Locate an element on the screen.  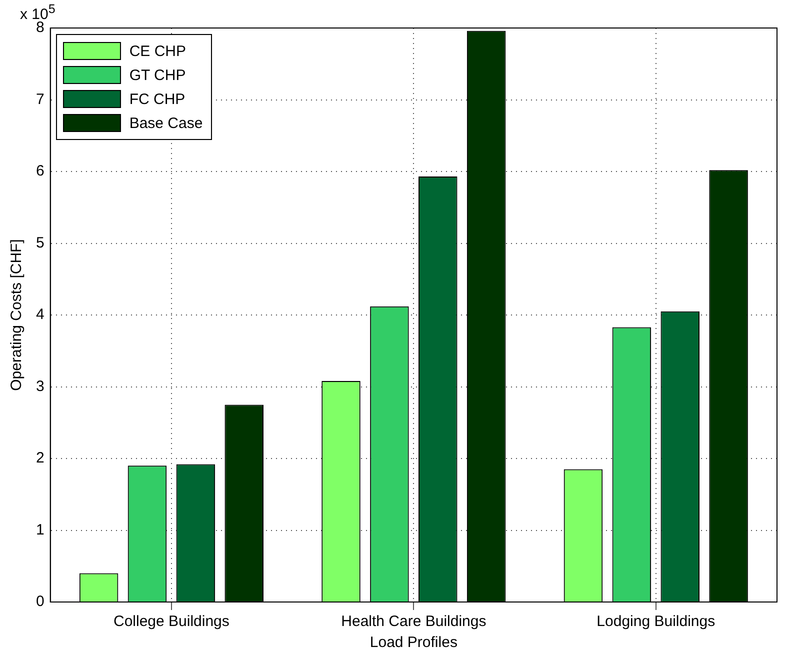
x-axis-title: Load Profiles is located at coordinates (414, 643).